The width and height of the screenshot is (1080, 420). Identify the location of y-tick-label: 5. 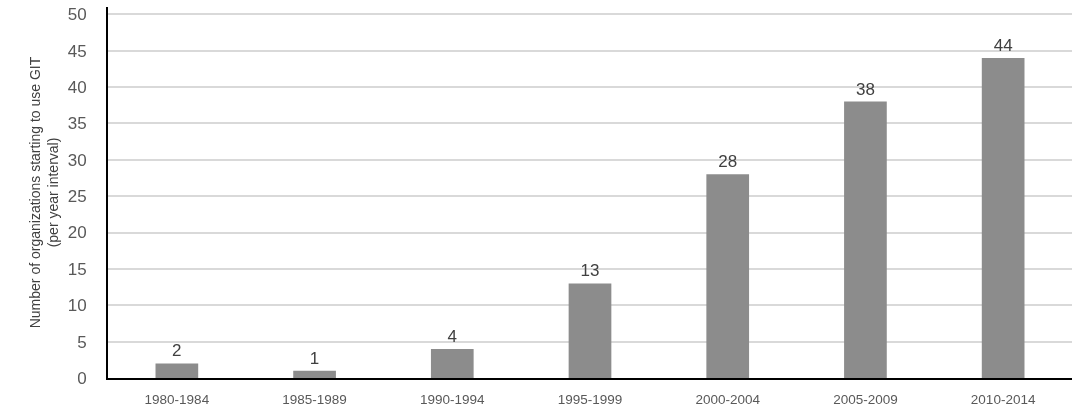
(82, 342).